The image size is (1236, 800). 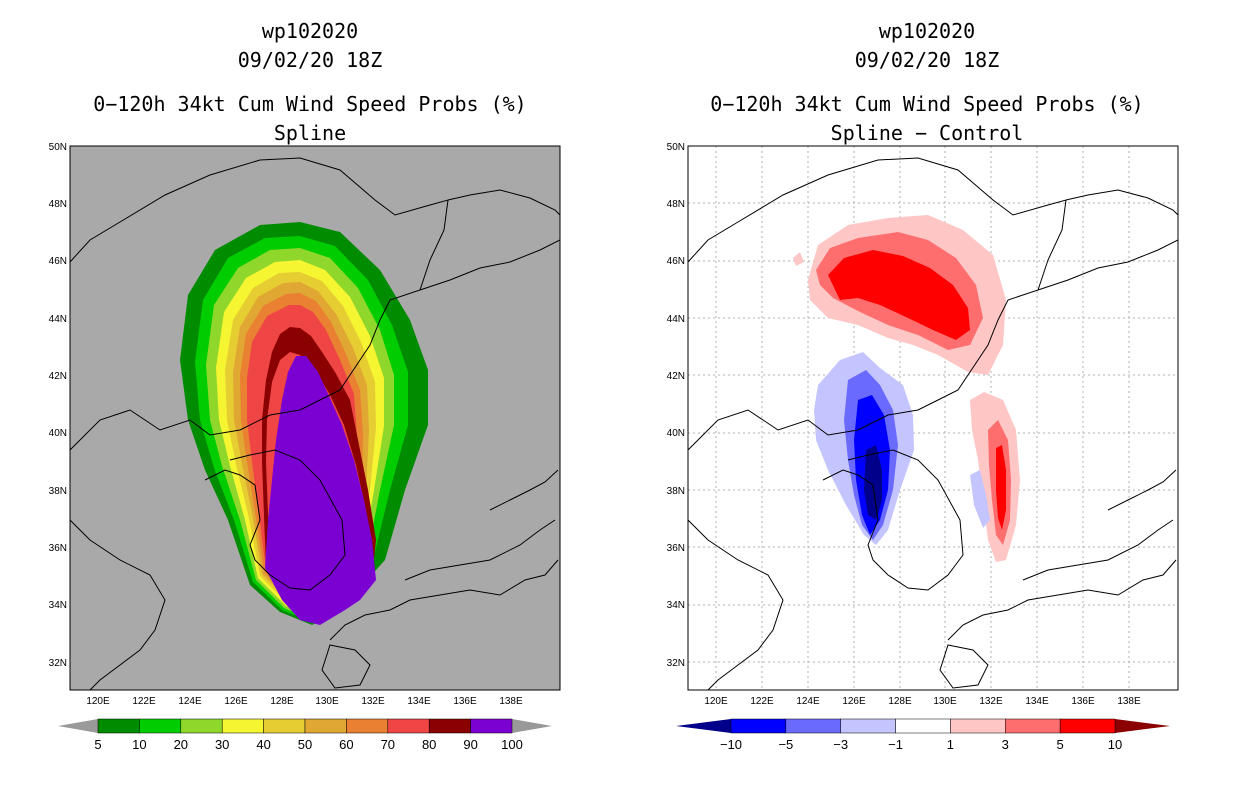 What do you see at coordinates (950, 744) in the screenshot?
I see `colorbar-label: 1` at bounding box center [950, 744].